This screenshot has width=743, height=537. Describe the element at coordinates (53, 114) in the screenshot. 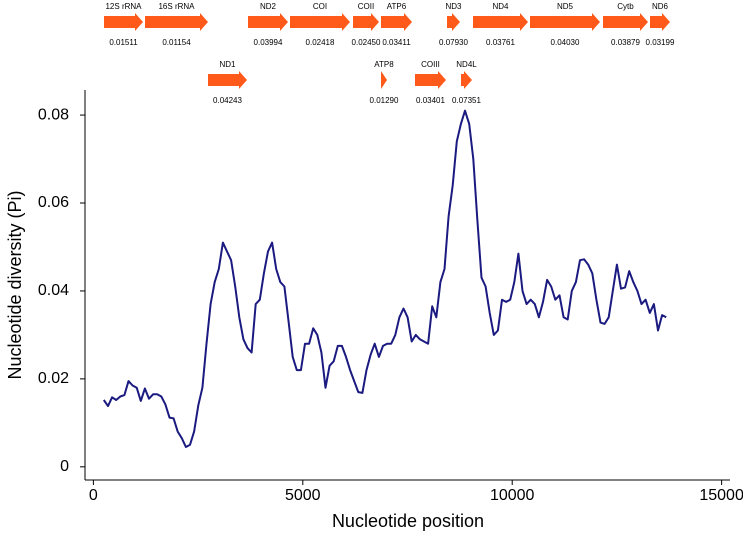

I see `y-tick-label: 0.08` at that location.